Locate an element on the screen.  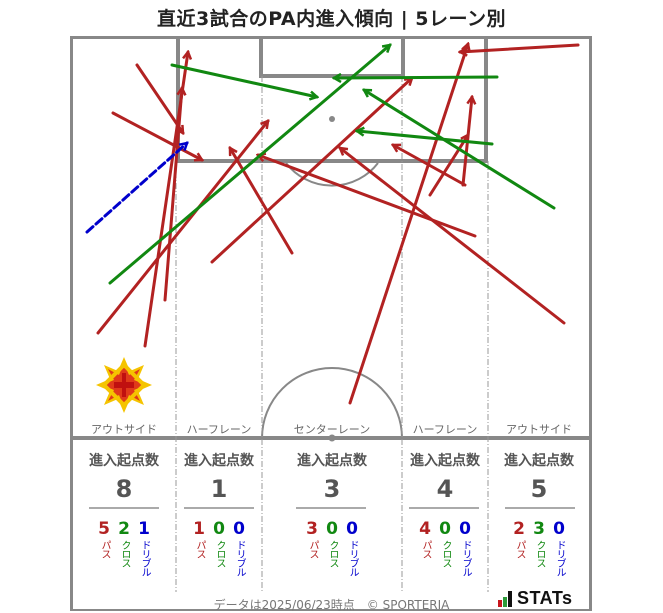
center-spot is located at coordinates (332, 438).